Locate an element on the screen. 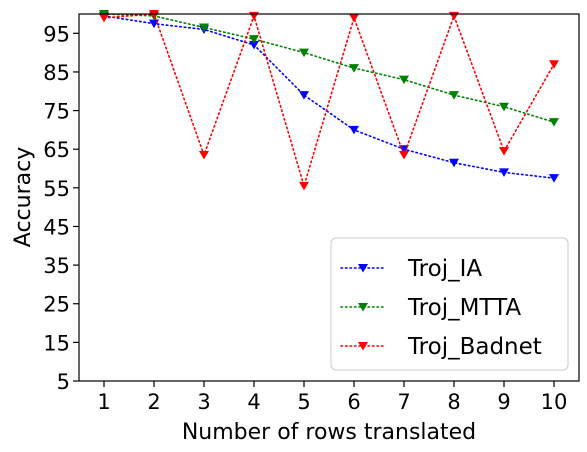  y-tick-label: 5 is located at coordinates (63, 382).